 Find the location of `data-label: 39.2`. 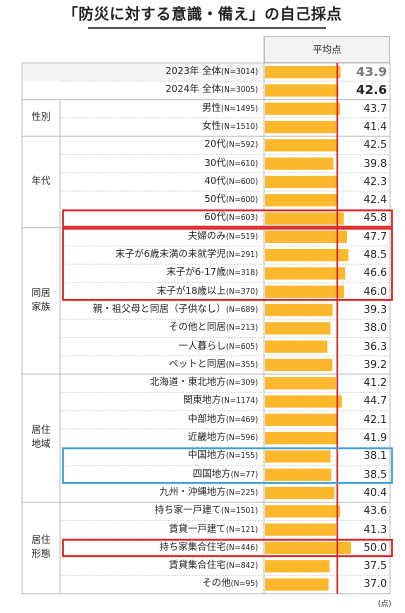

data-label: 39.2 is located at coordinates (375, 364).